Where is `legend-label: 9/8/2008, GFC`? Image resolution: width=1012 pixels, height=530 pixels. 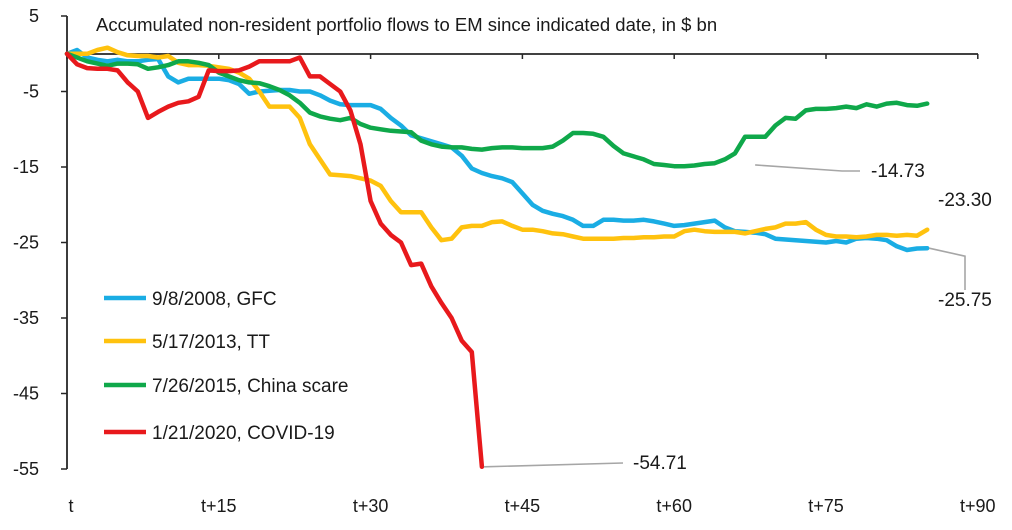
legend-label: 9/8/2008, GFC is located at coordinates (214, 299).